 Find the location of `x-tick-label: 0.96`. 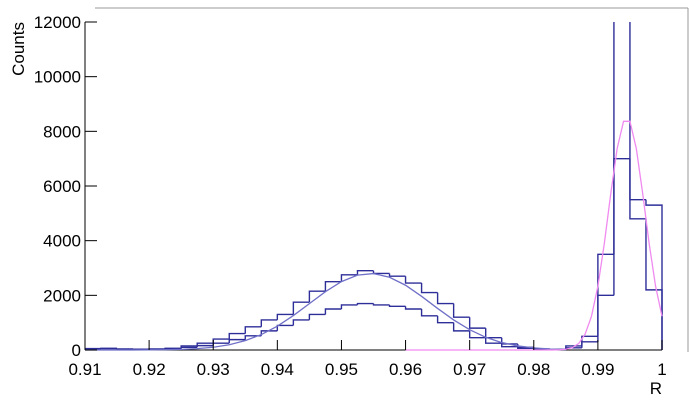

x-tick-label: 0.96 is located at coordinates (405, 369).